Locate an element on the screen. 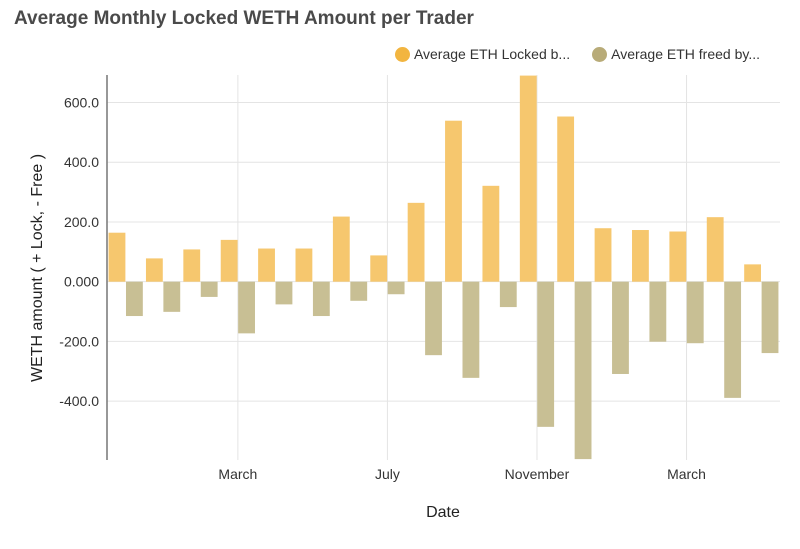  y-tick-label: 400.0 is located at coordinates (81, 162).